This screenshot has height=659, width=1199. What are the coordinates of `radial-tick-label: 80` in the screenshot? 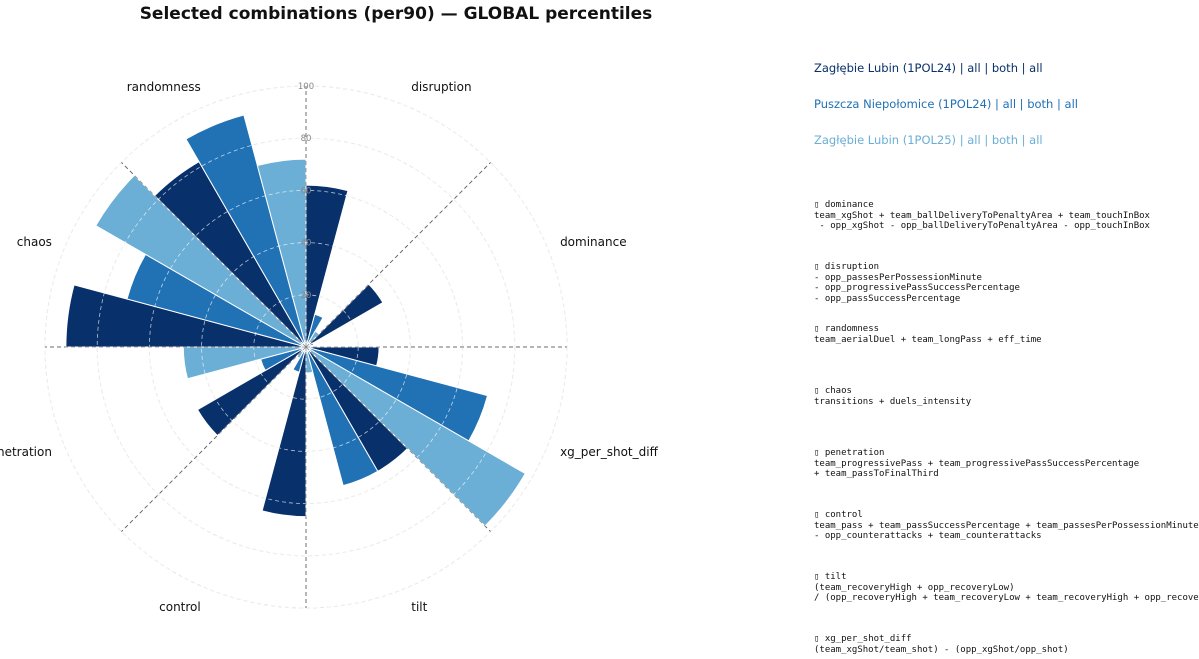 It's located at (306, 139).